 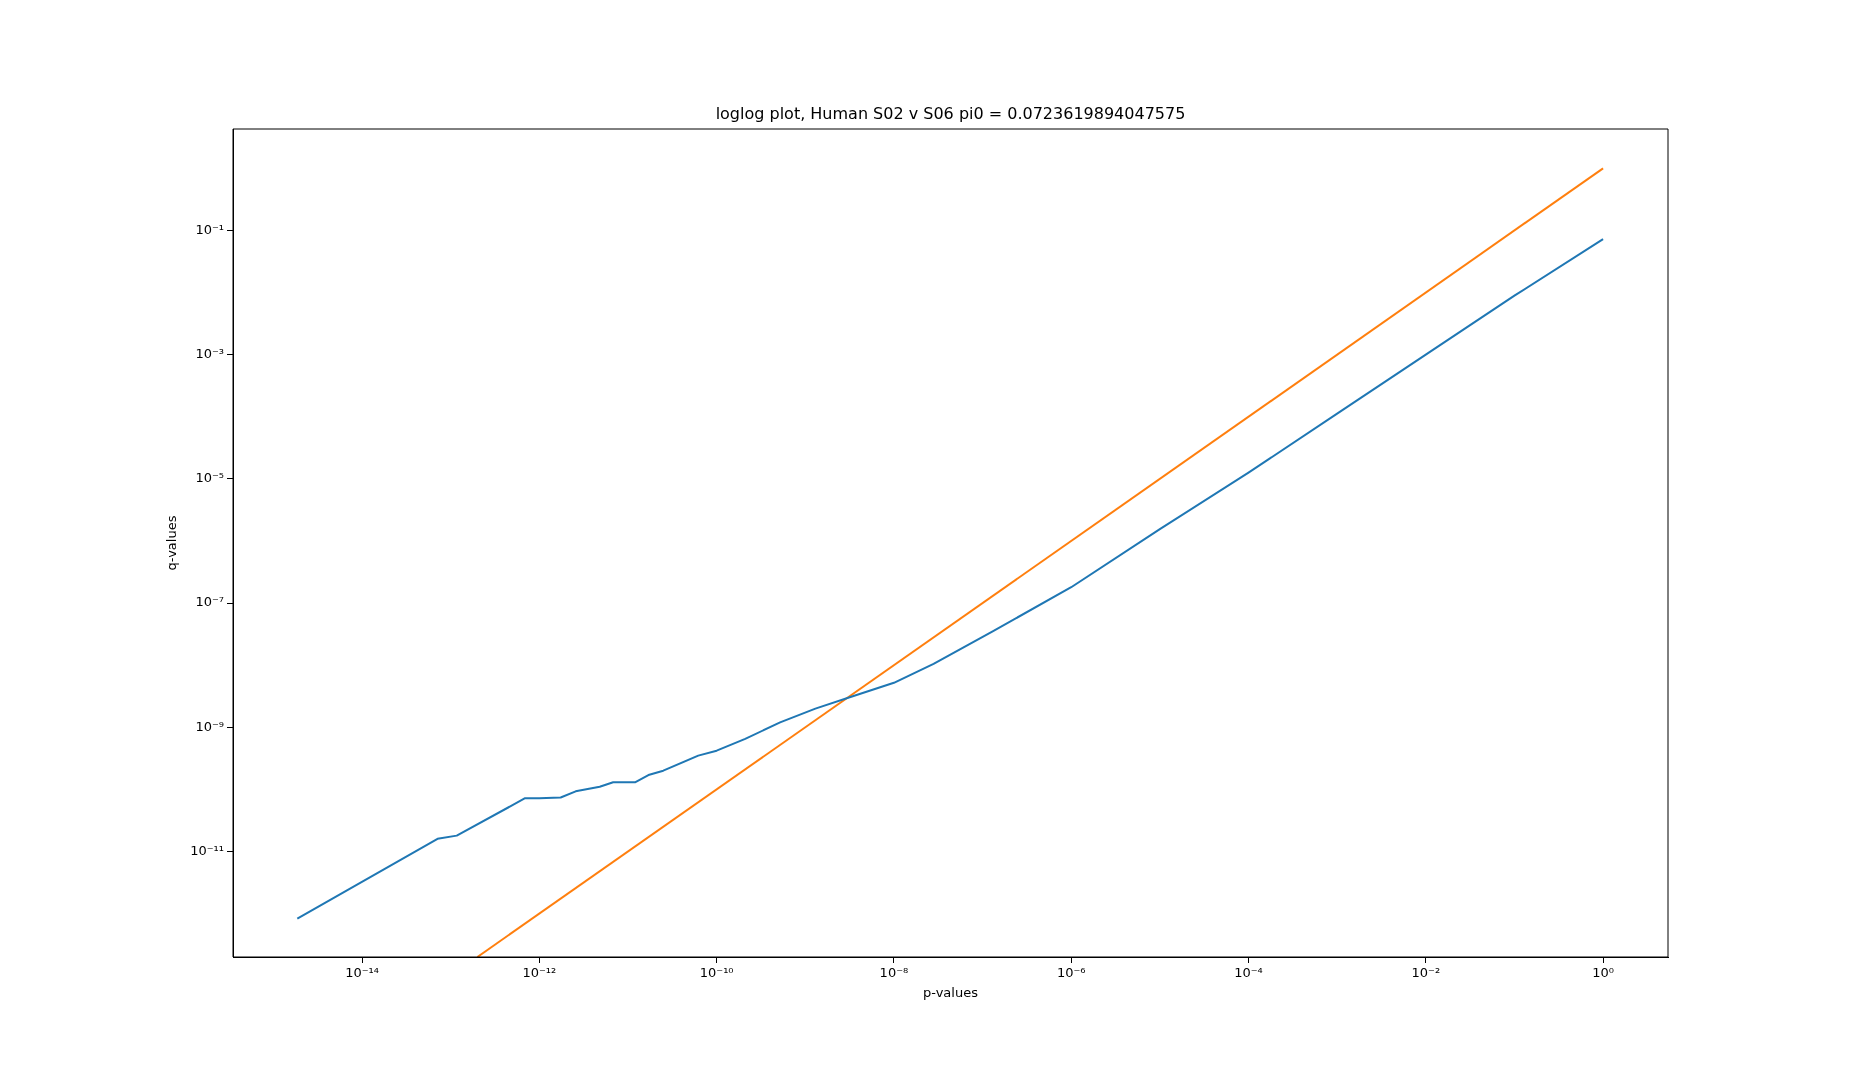 I want to click on x-tick-label: 10⁰, so click(x=1603, y=973).